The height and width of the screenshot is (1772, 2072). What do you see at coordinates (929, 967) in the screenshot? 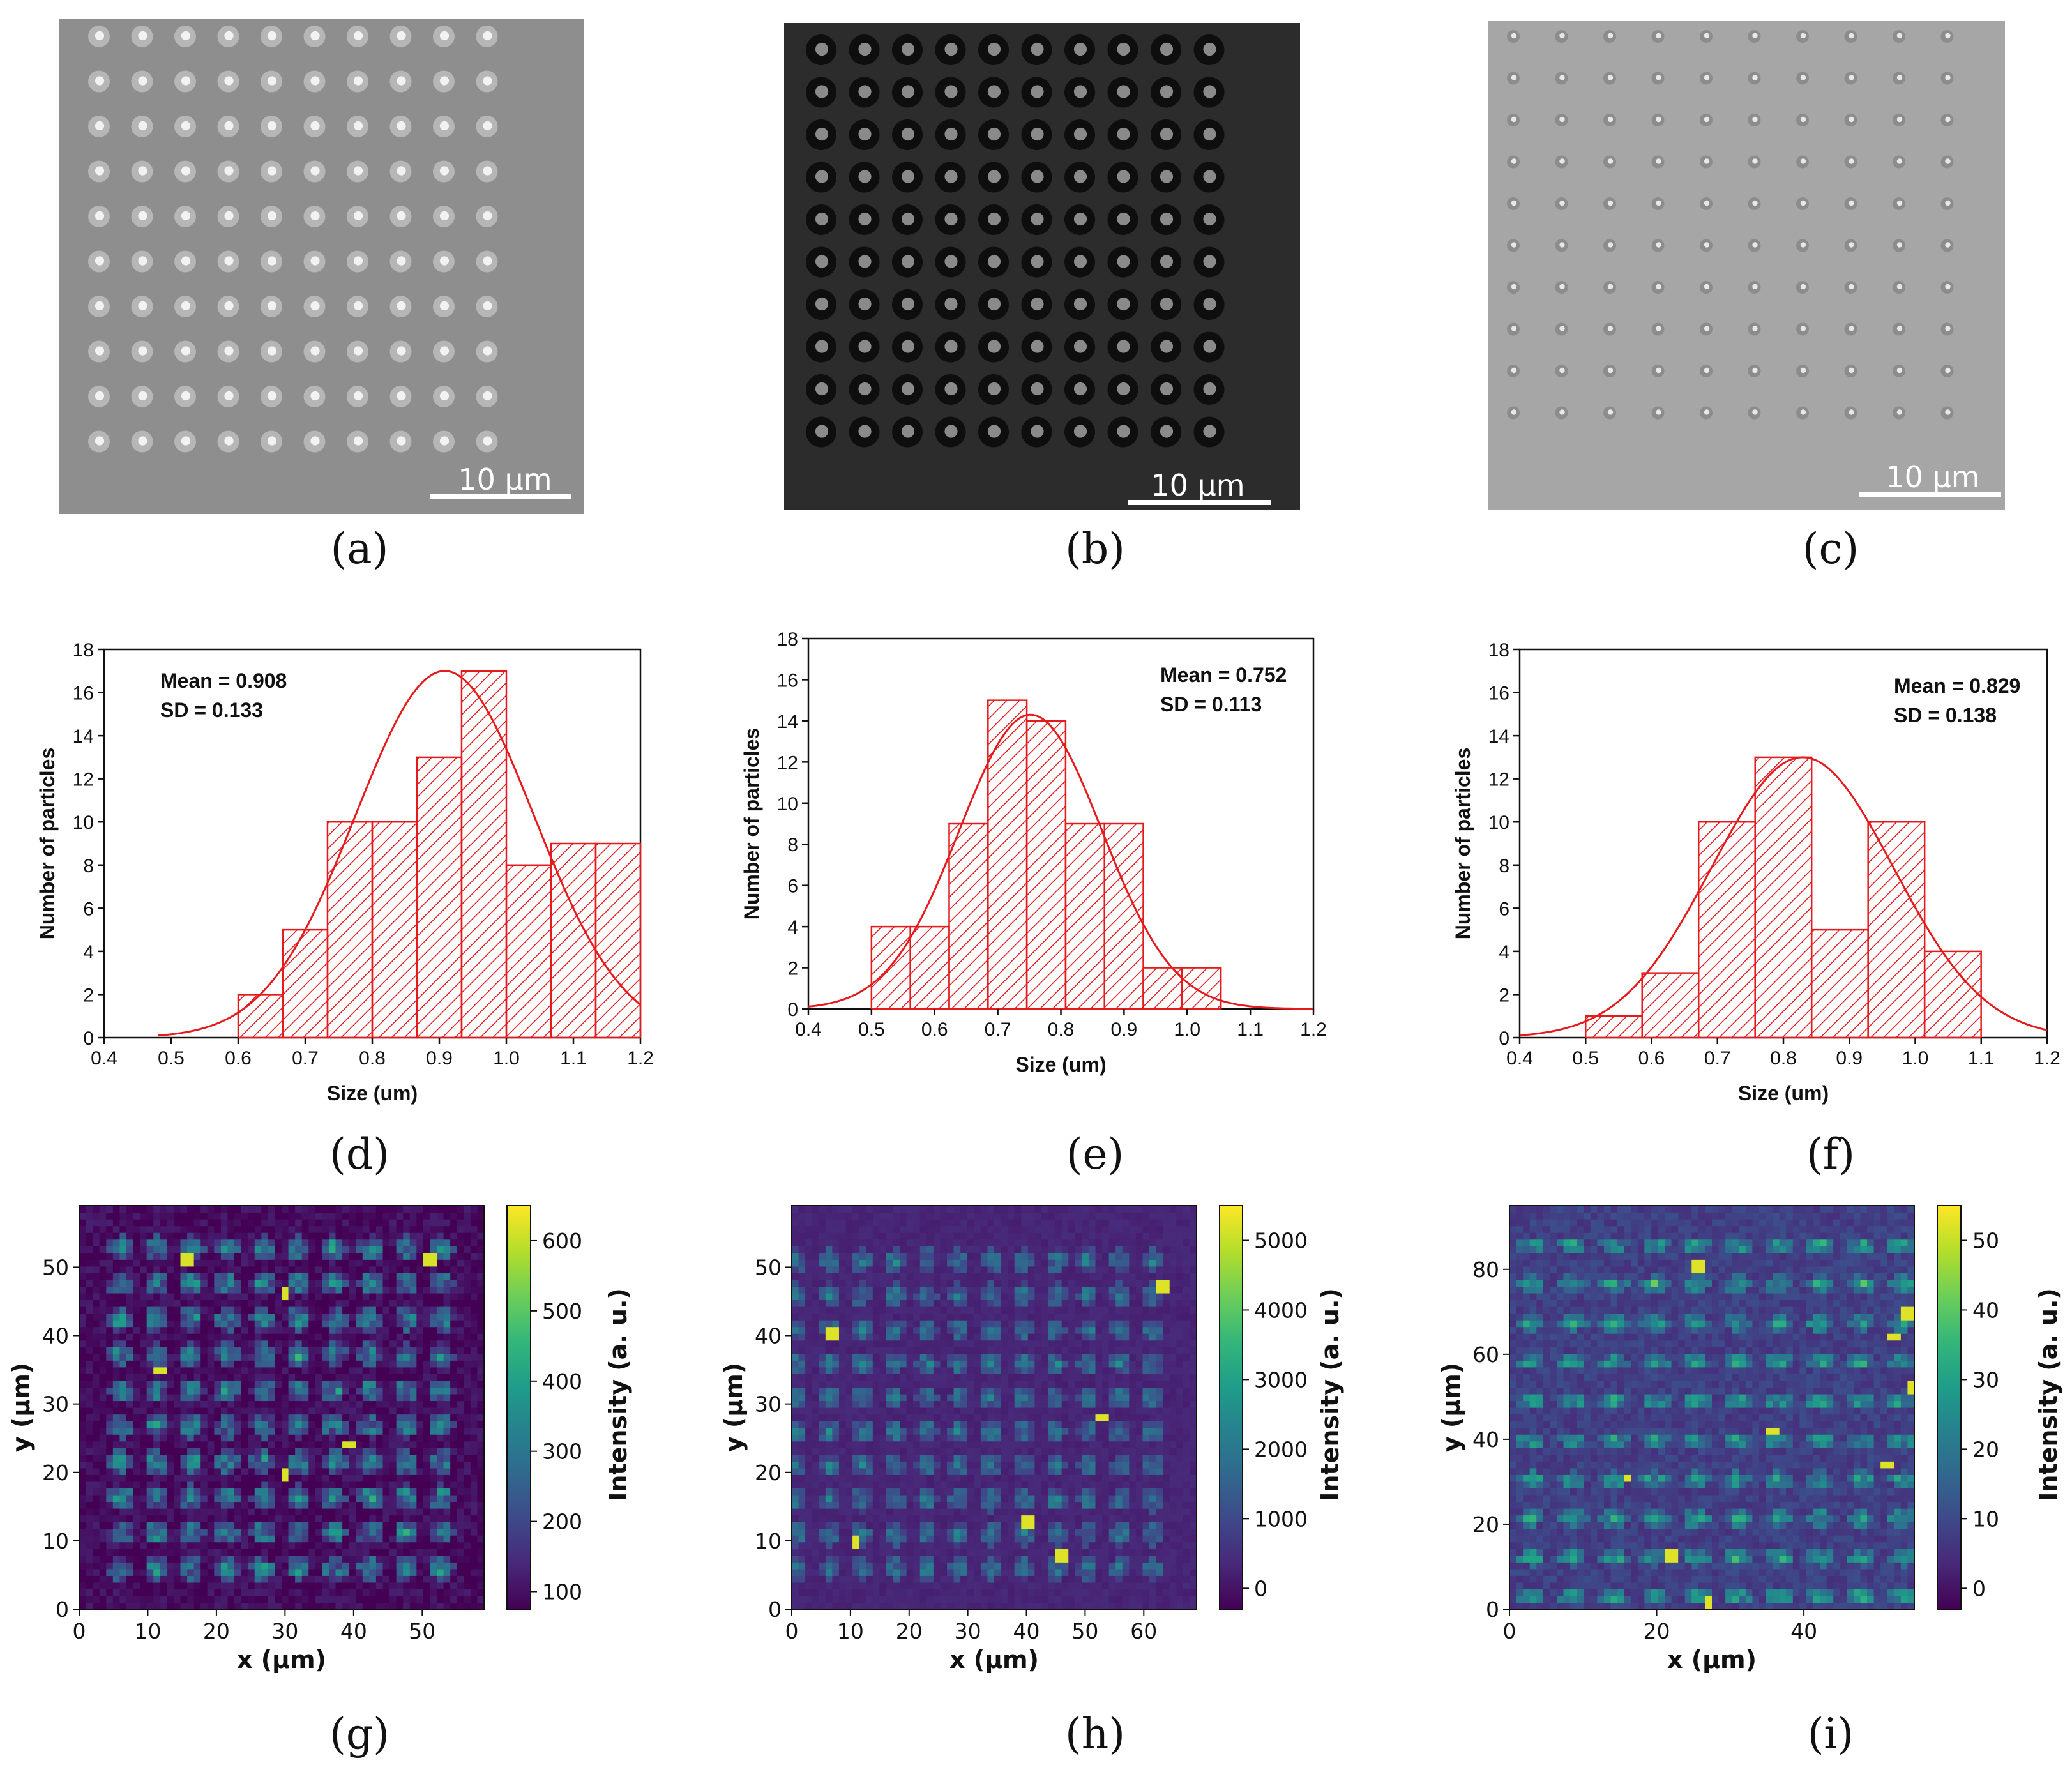
I see `histogram-bar` at bounding box center [929, 967].